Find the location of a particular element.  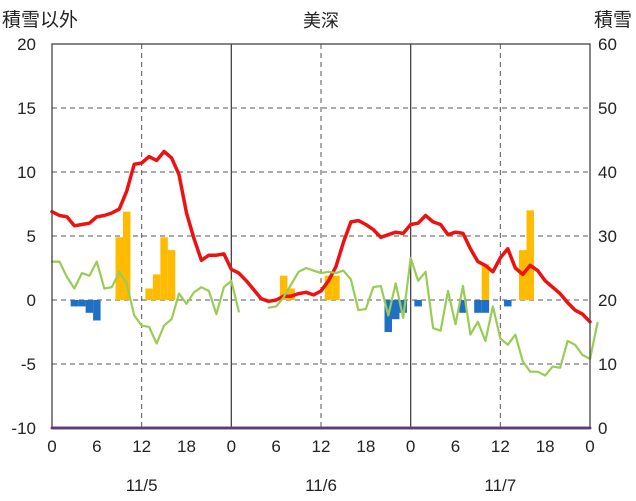

date-label: 11/6 is located at coordinates (321, 485).